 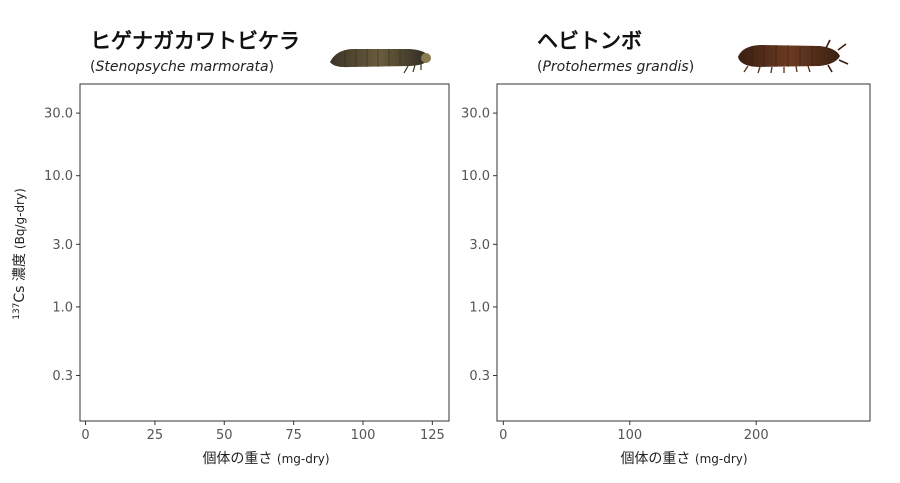 What do you see at coordinates (195, 41) in the screenshot?
I see `panel-1-title: ヒゲナガカワトビケラ` at bounding box center [195, 41].